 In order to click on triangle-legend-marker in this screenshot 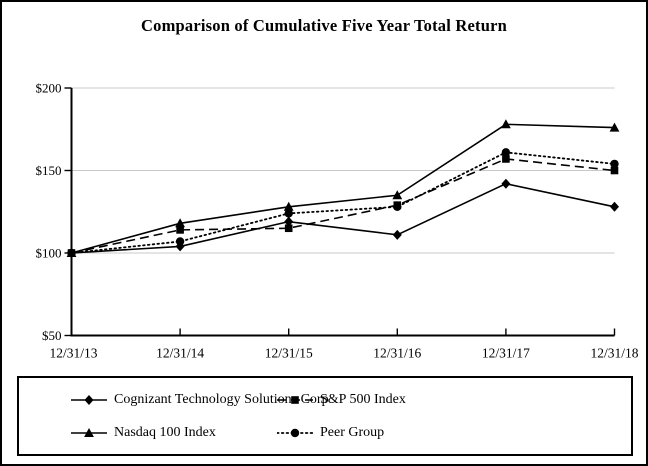, I will do `click(89, 432)`.